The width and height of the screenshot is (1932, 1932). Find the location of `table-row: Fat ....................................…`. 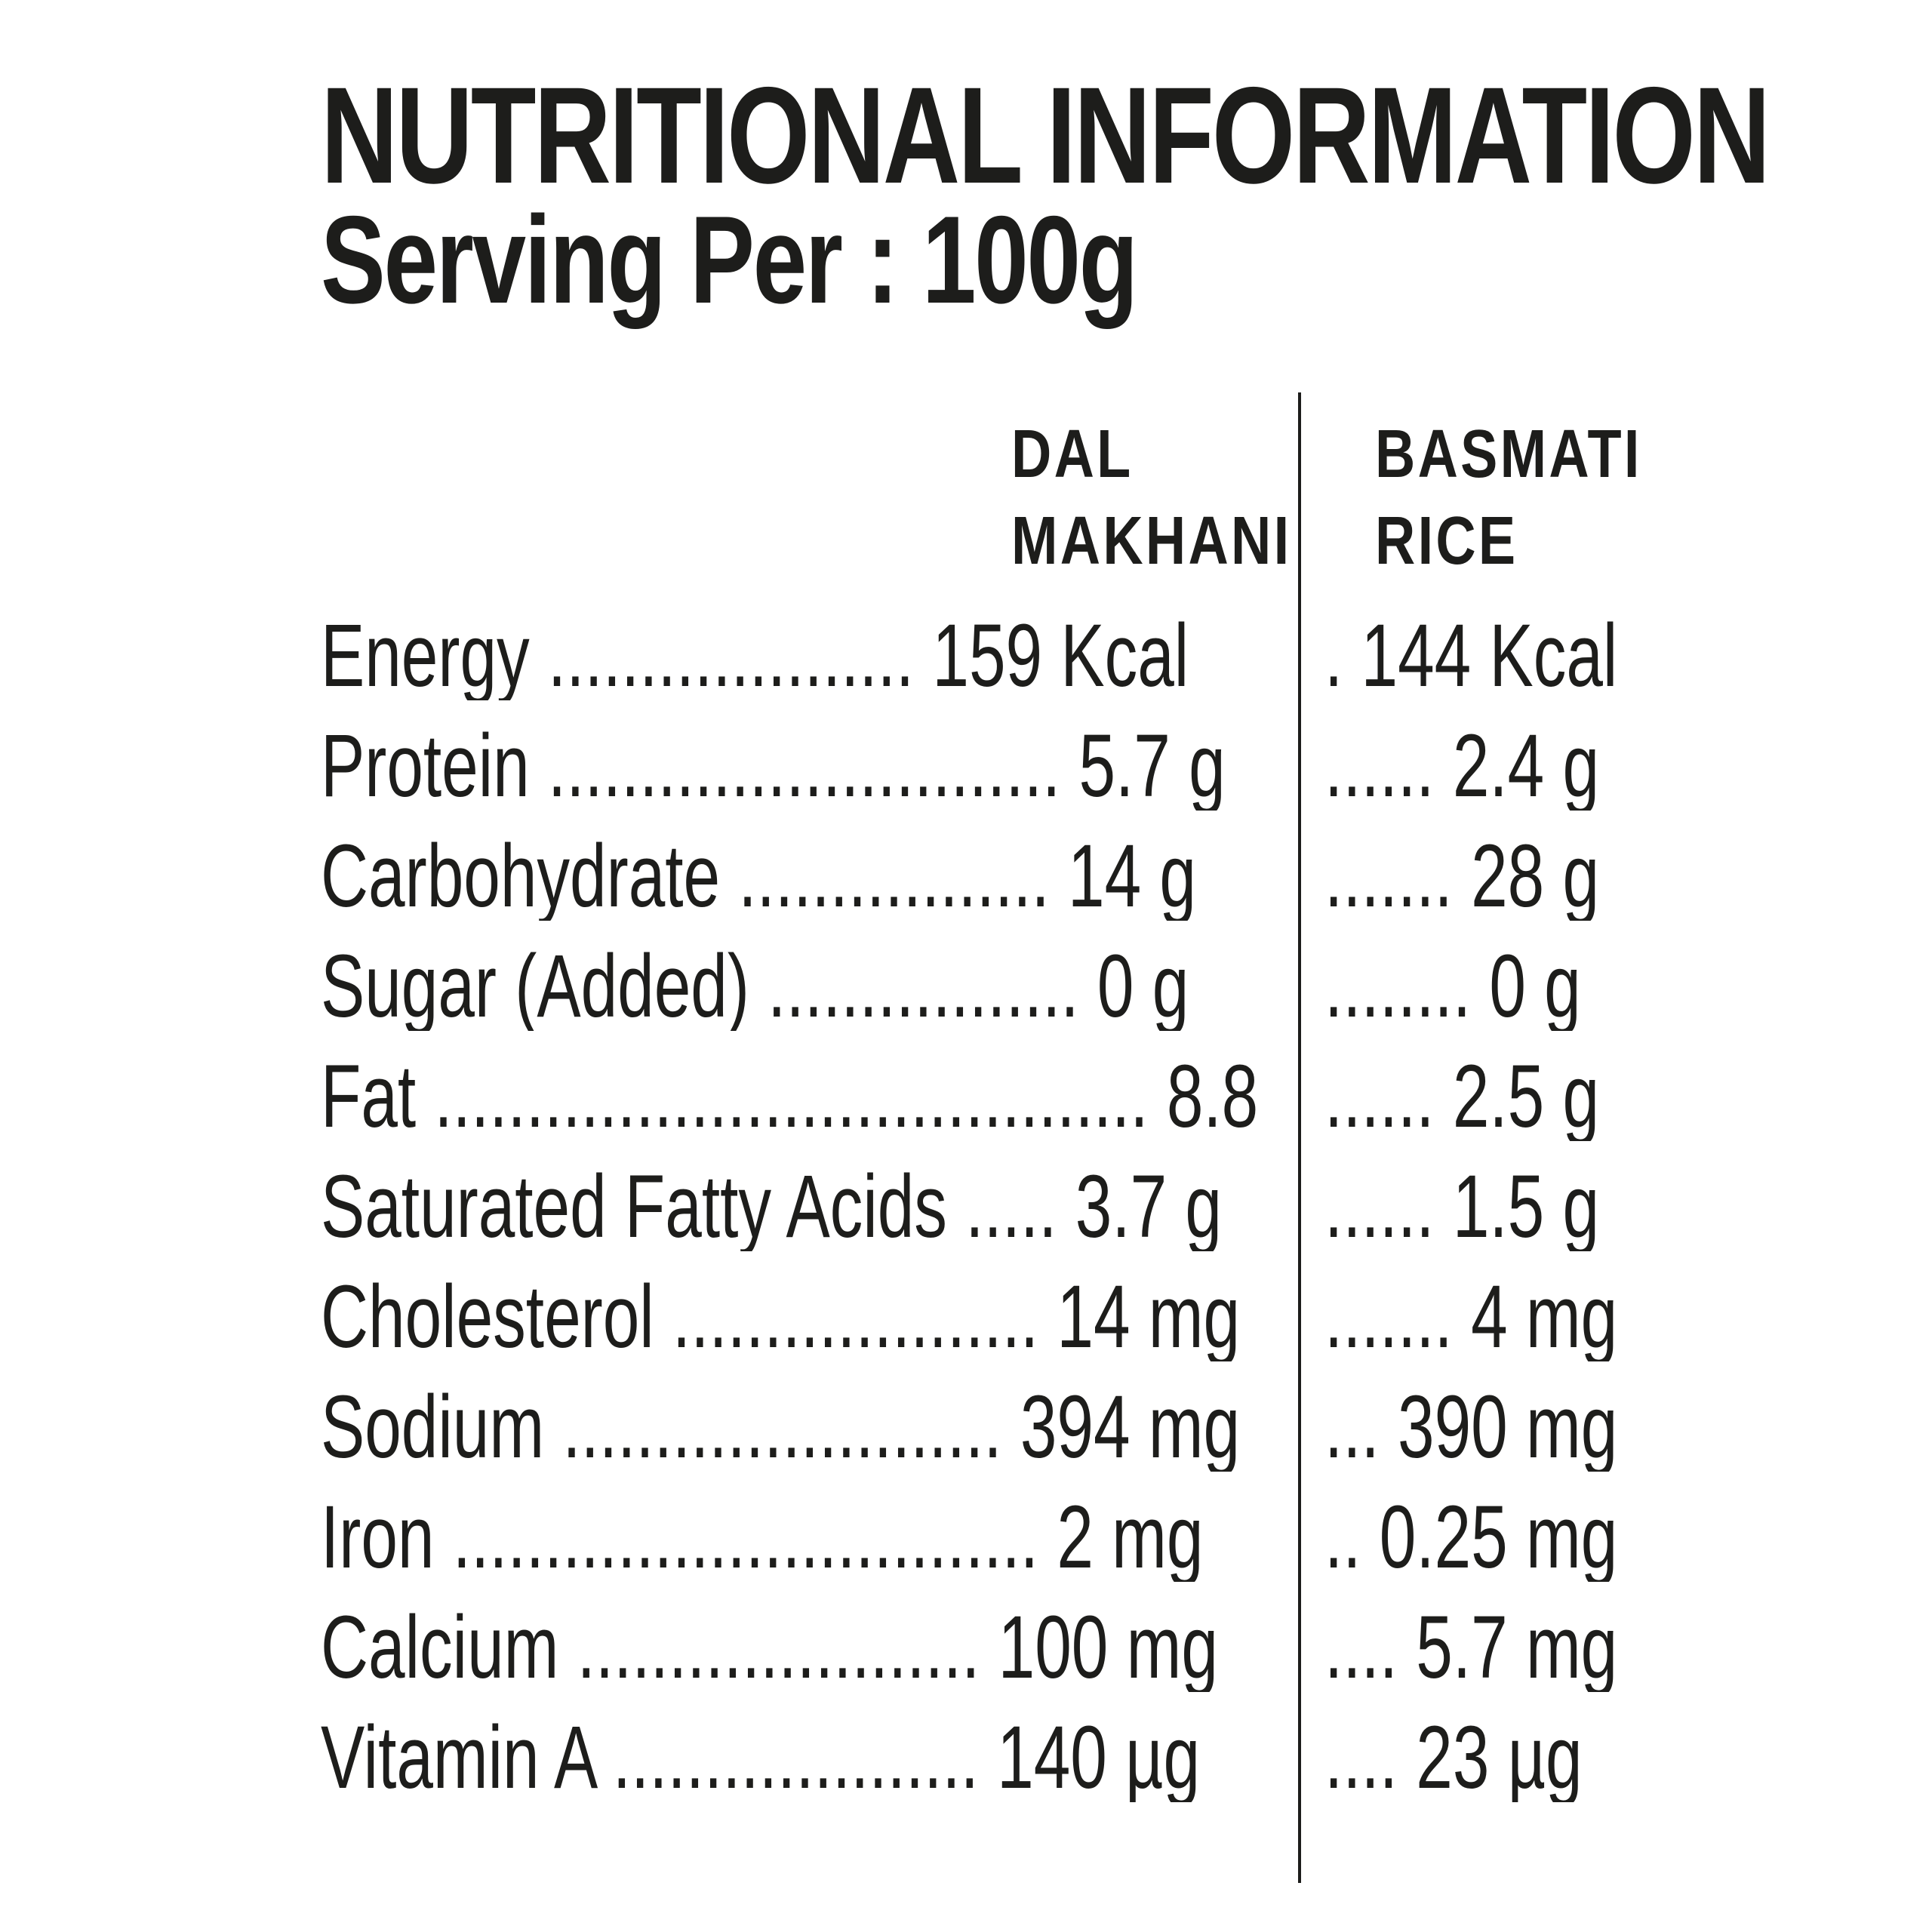

table-row: Fat ....................................… is located at coordinates (977, 1099).